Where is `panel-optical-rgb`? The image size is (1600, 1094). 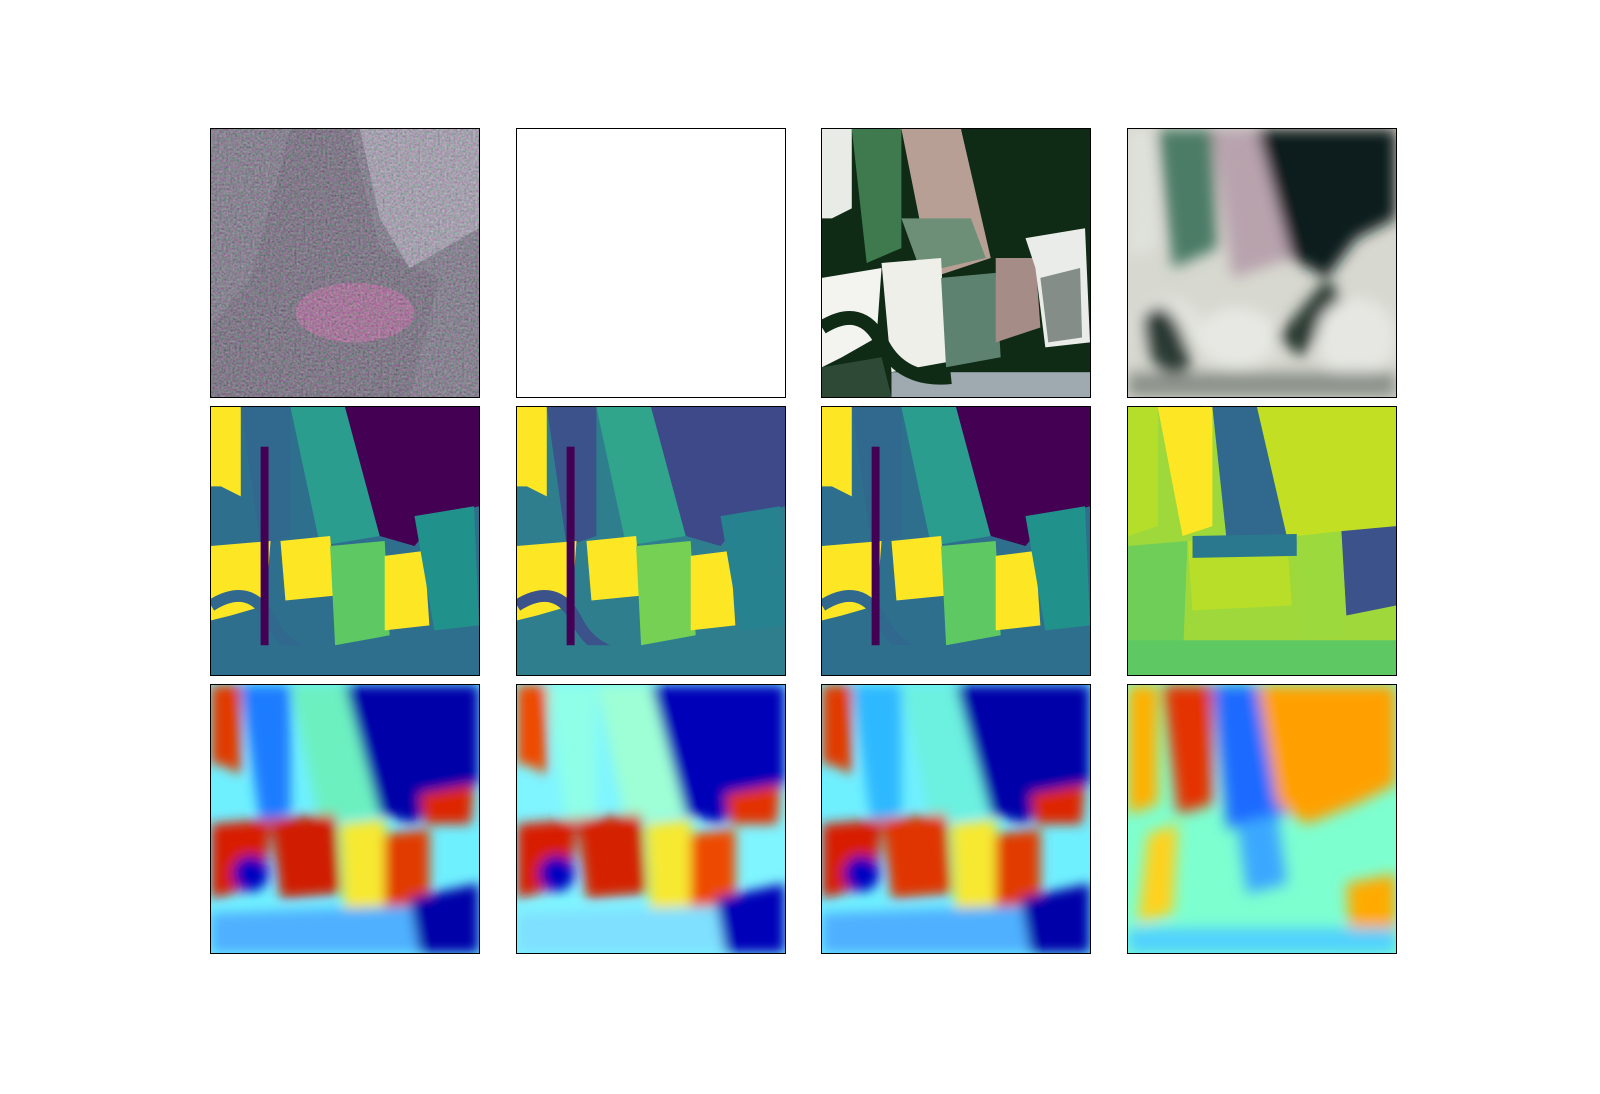
panel-optical-rgb is located at coordinates (956, 263).